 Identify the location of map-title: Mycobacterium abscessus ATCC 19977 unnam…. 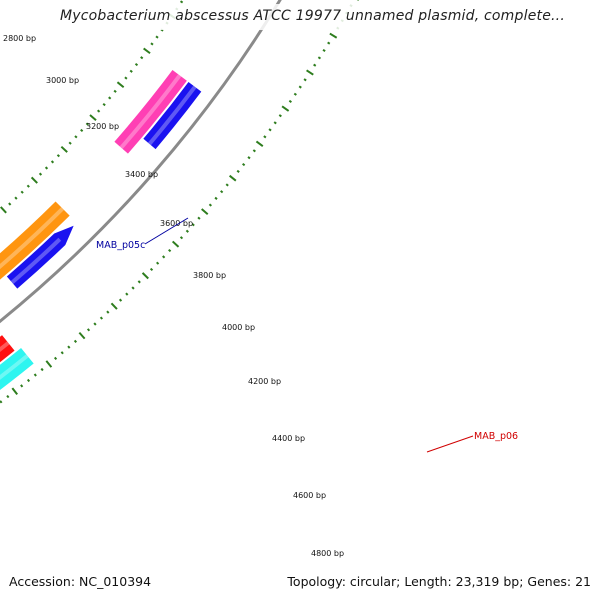
(312, 16).